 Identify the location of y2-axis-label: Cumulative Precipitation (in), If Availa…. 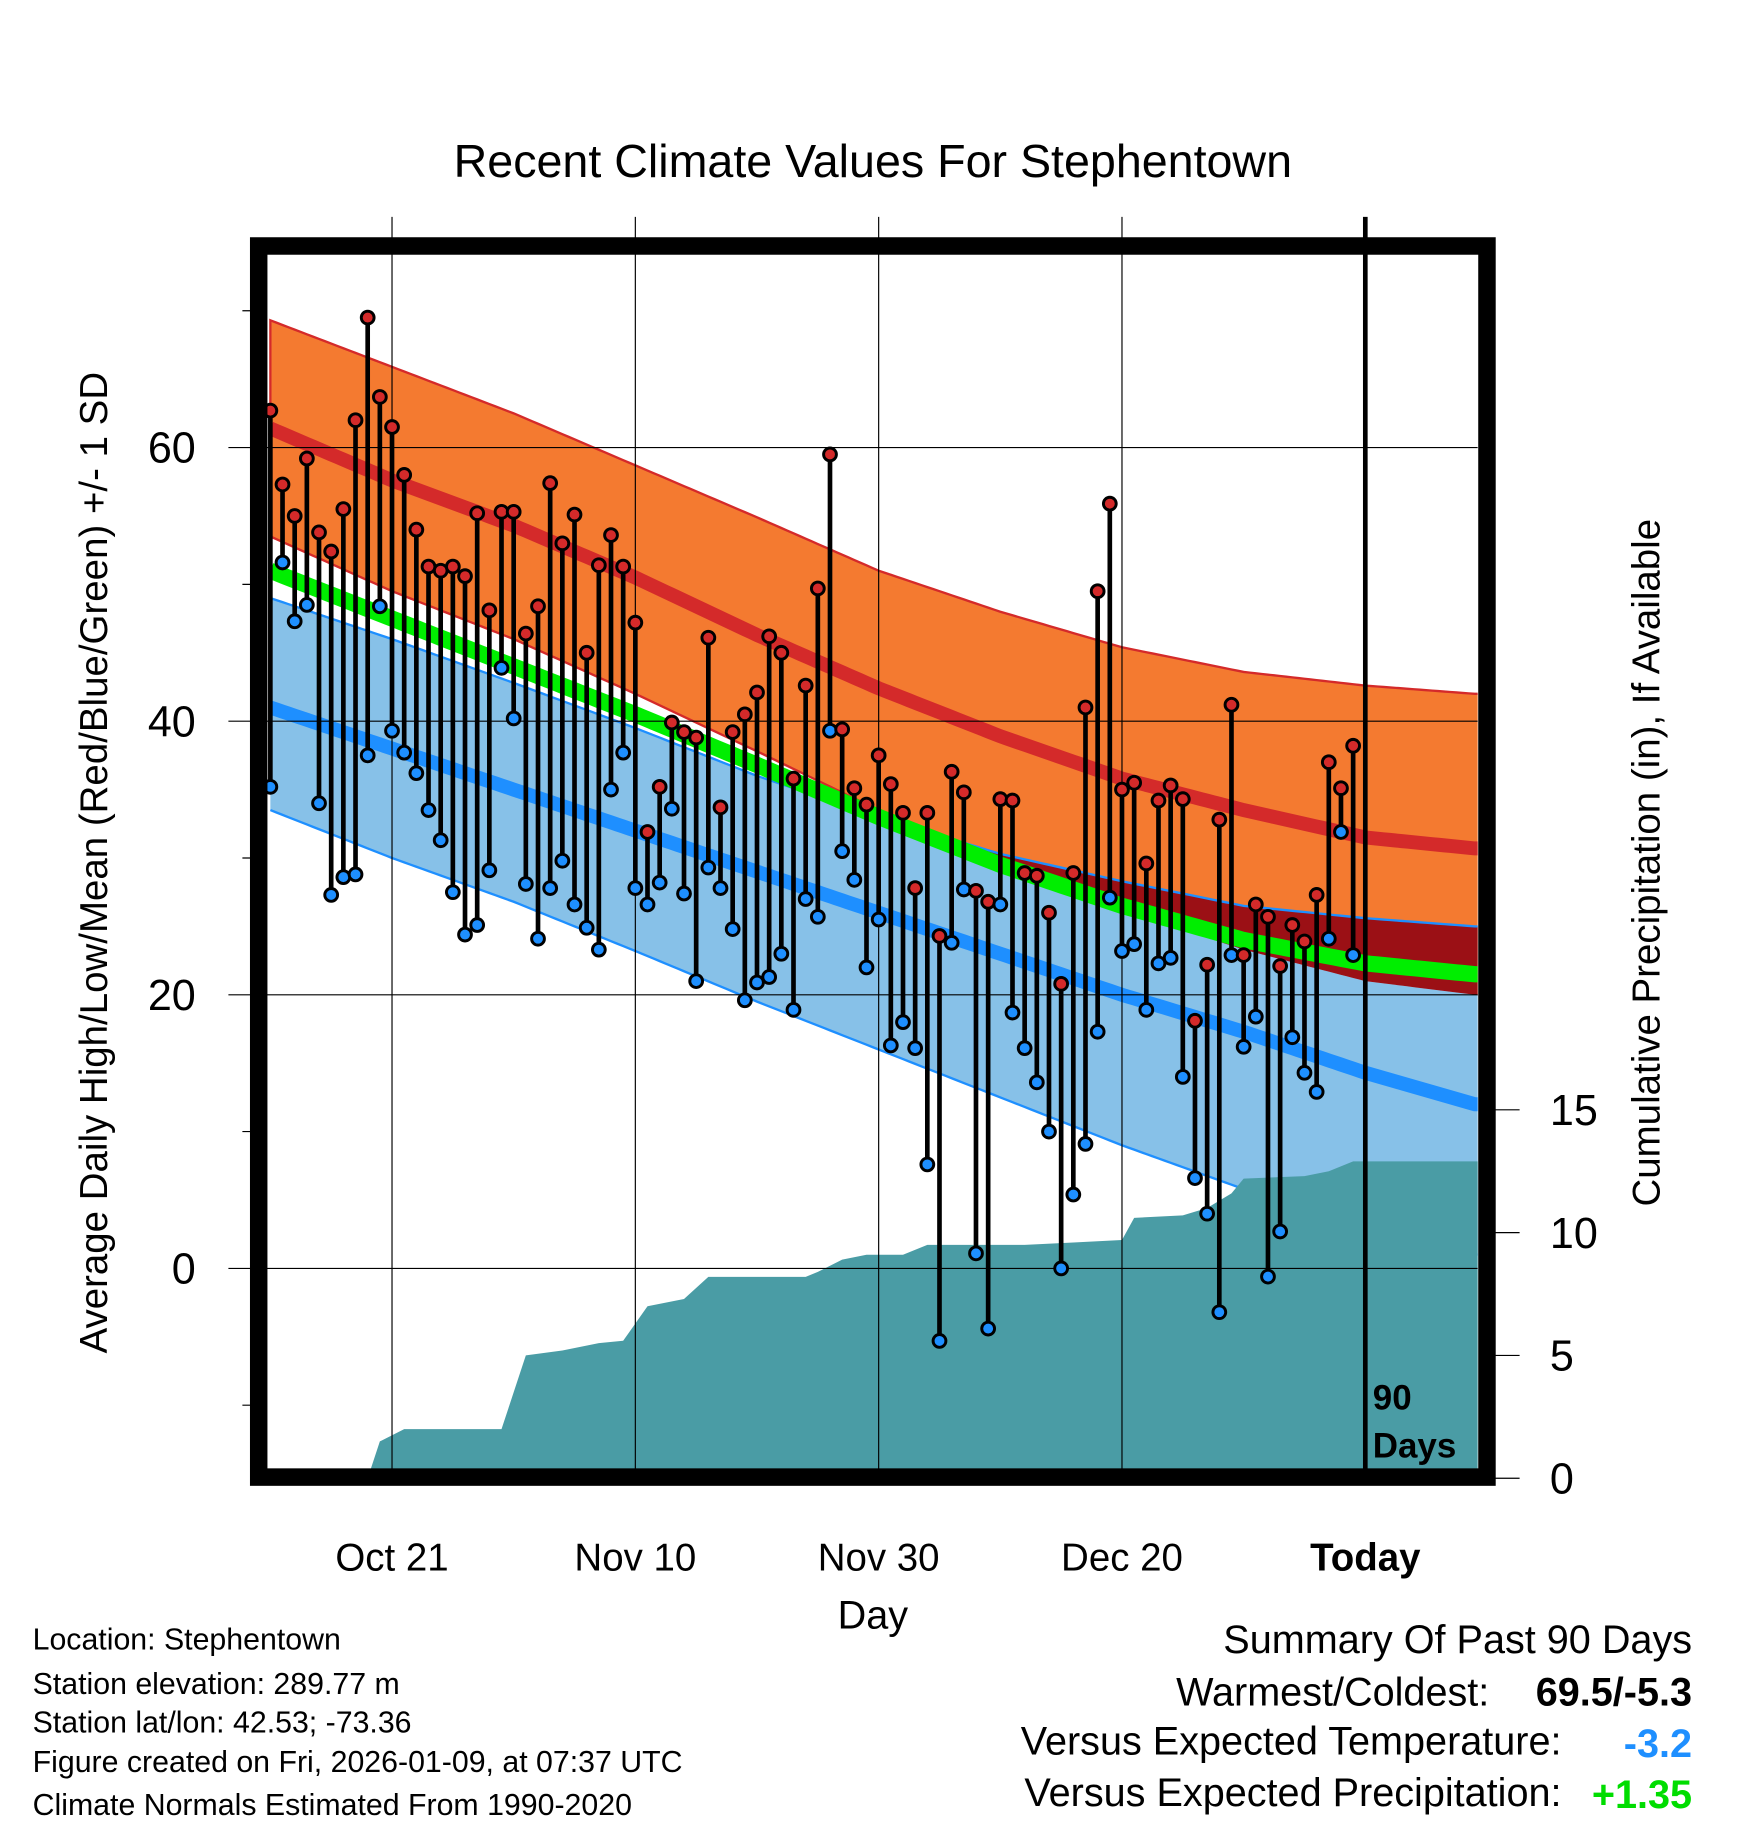
(1646, 863).